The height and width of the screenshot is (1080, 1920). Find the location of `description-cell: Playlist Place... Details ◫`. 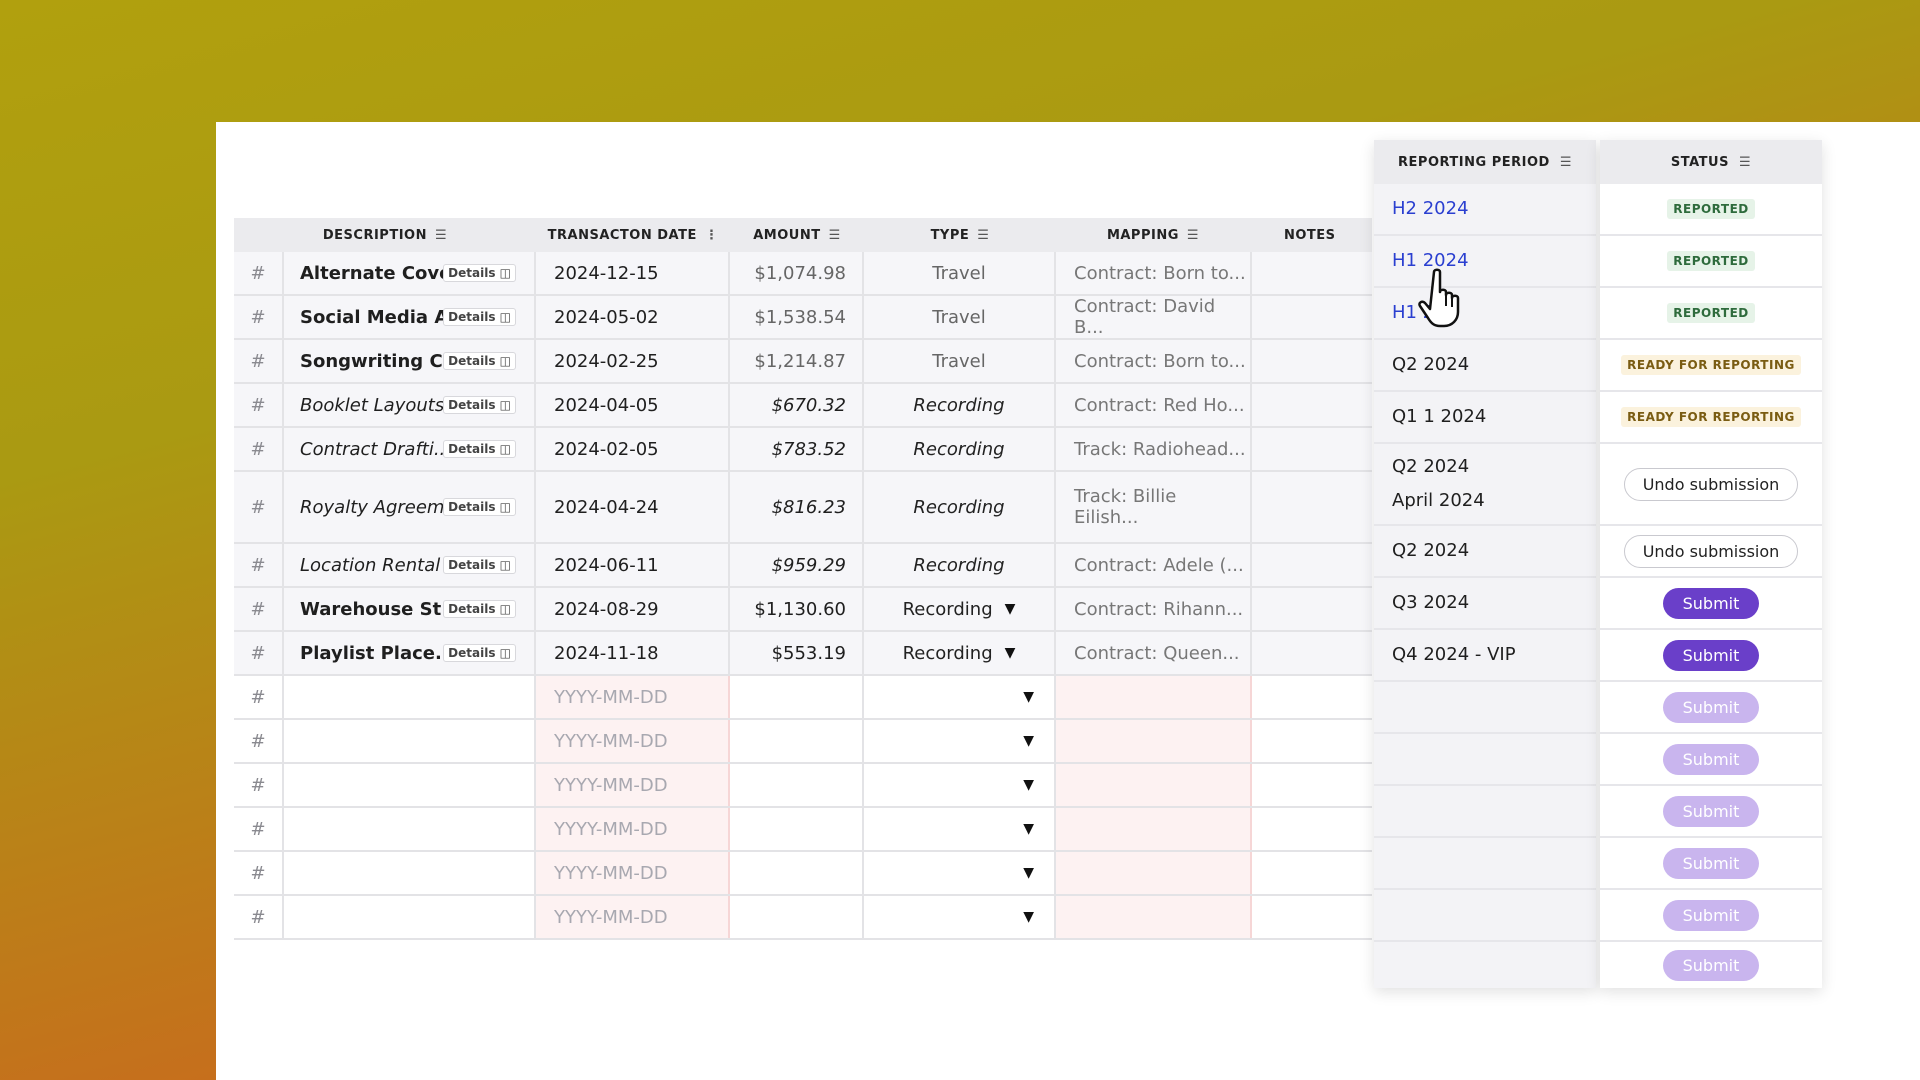

description-cell: Playlist Place... Details ◫ is located at coordinates (415, 653).